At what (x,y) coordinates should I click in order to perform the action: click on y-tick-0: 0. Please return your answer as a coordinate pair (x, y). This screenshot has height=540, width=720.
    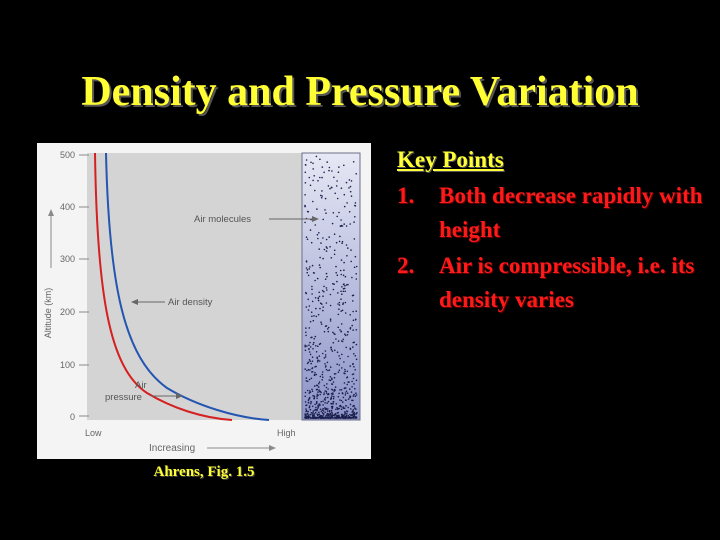
    Looking at the image, I should click on (72, 417).